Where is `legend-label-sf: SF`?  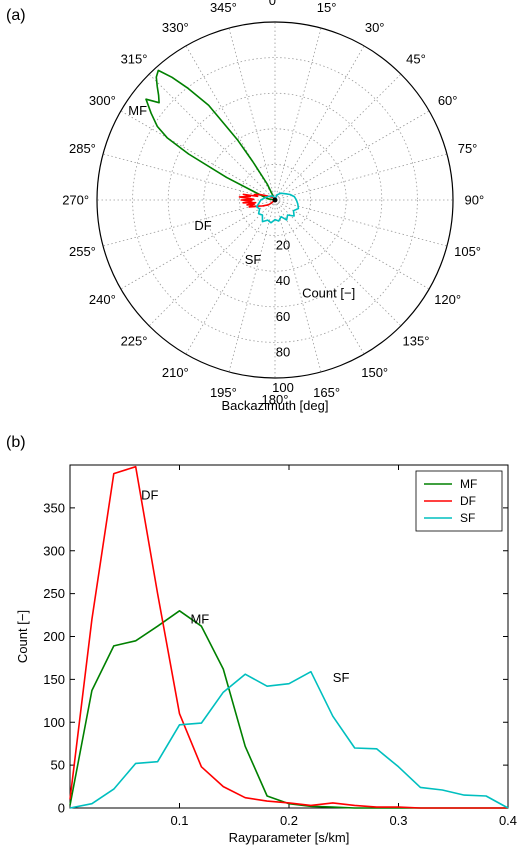 legend-label-sf: SF is located at coordinates (467, 518).